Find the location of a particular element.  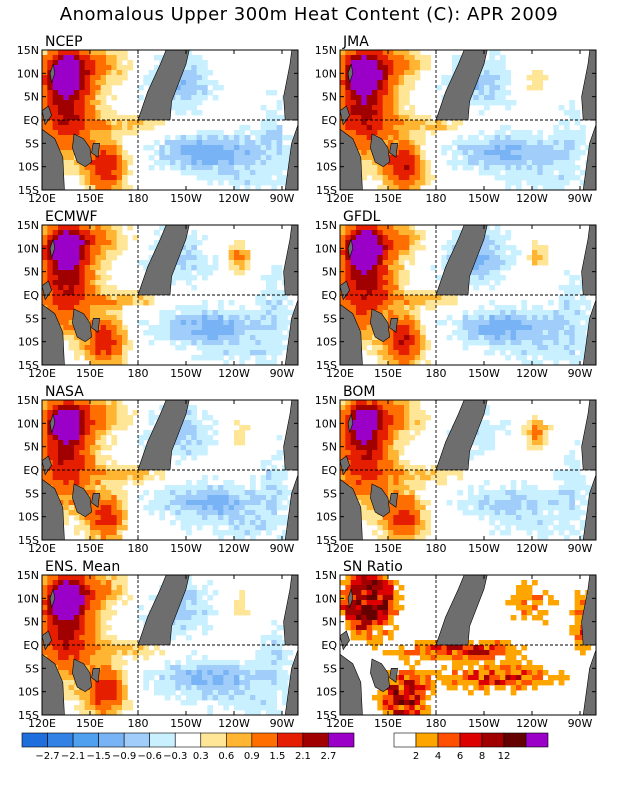

y-tick-label: 5N is located at coordinates (31, 272).